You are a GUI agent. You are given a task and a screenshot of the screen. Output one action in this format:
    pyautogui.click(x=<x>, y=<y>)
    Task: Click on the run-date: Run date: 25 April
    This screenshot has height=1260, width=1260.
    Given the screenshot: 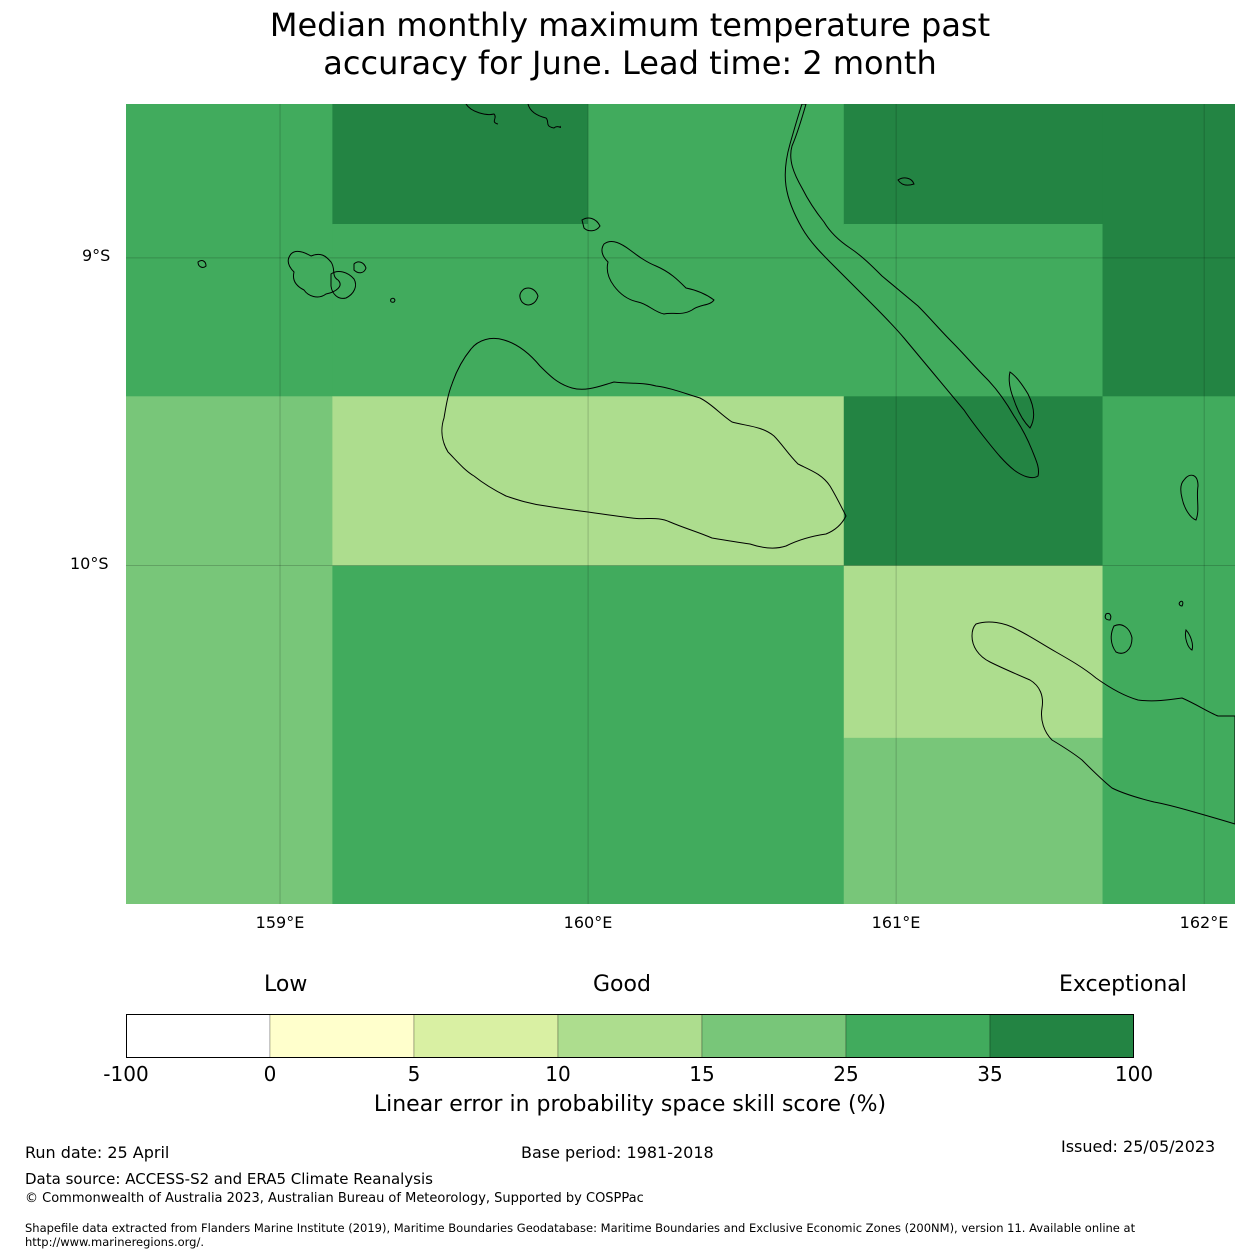 What is the action you would take?
    pyautogui.click(x=97, y=1152)
    